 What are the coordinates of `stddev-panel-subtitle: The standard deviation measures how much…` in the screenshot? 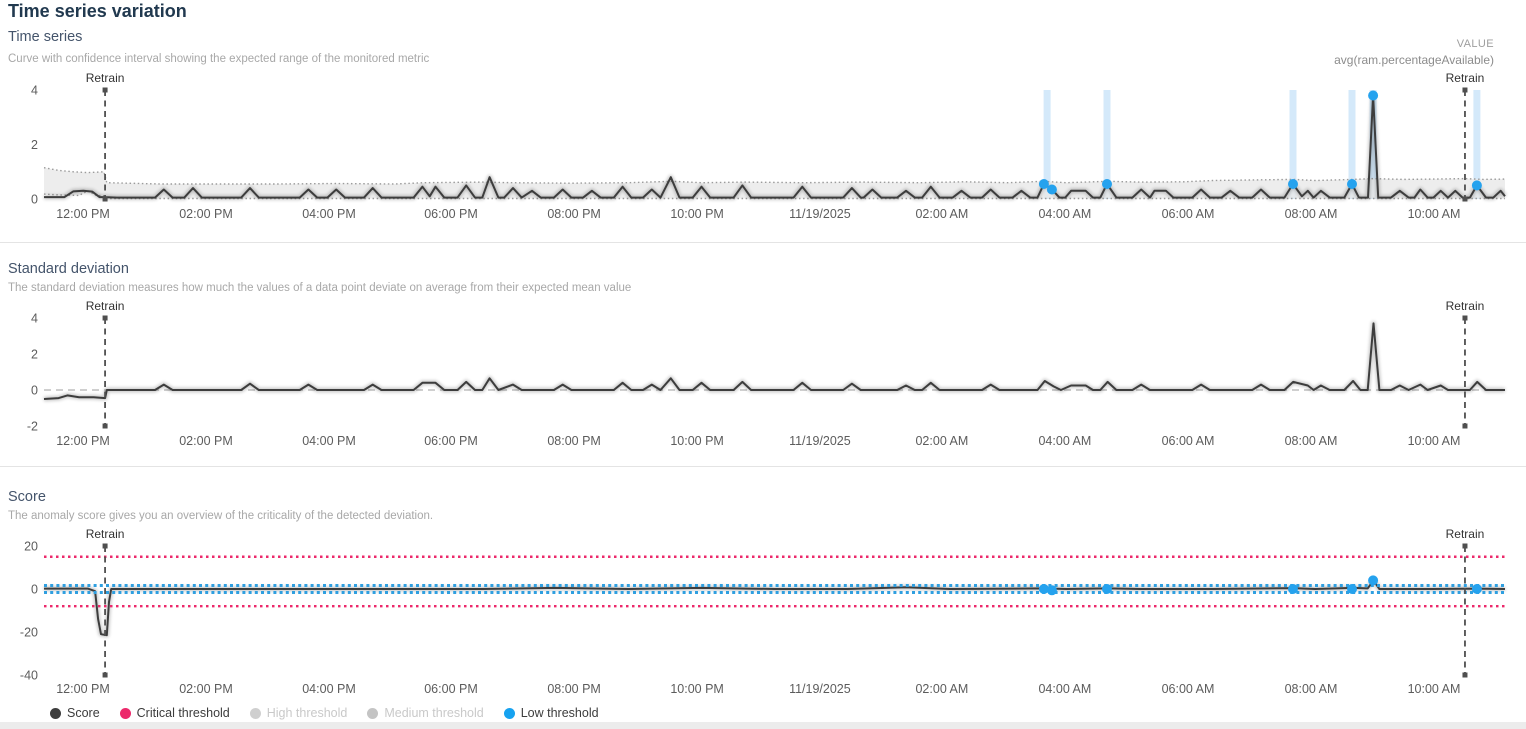 It's located at (320, 288).